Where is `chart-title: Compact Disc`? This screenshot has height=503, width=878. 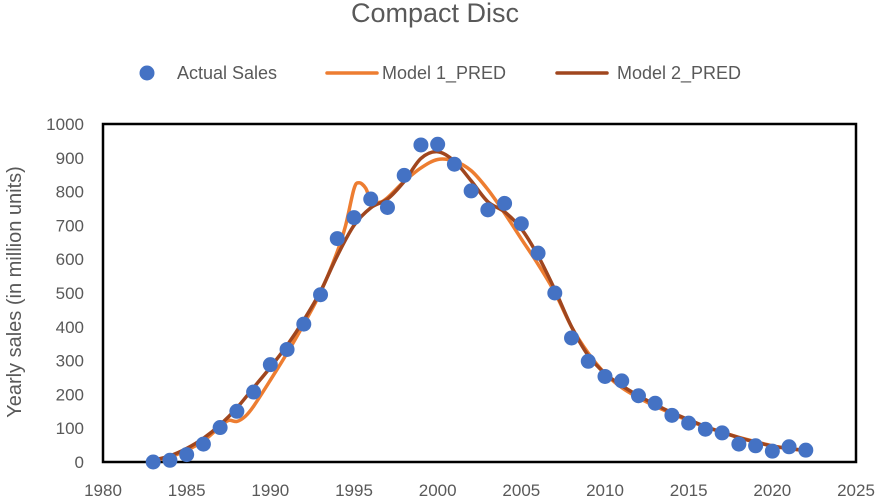
chart-title: Compact Disc is located at coordinates (435, 14).